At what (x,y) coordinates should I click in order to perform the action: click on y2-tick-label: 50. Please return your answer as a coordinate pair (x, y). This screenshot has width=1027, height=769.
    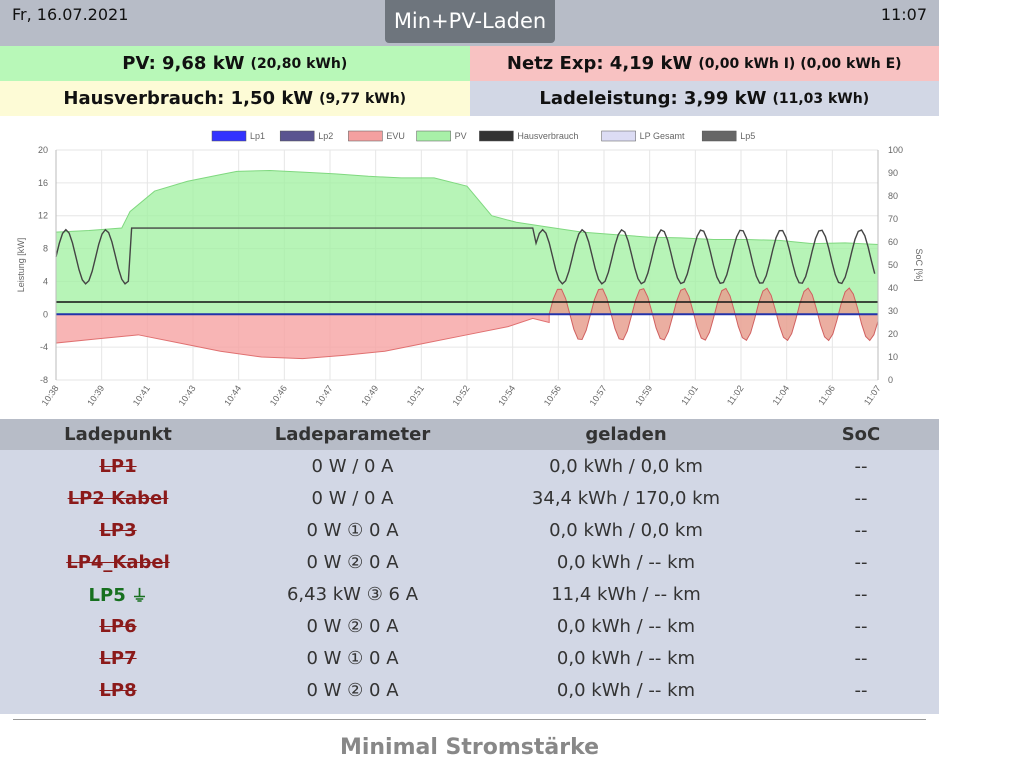
    Looking at the image, I should click on (893, 265).